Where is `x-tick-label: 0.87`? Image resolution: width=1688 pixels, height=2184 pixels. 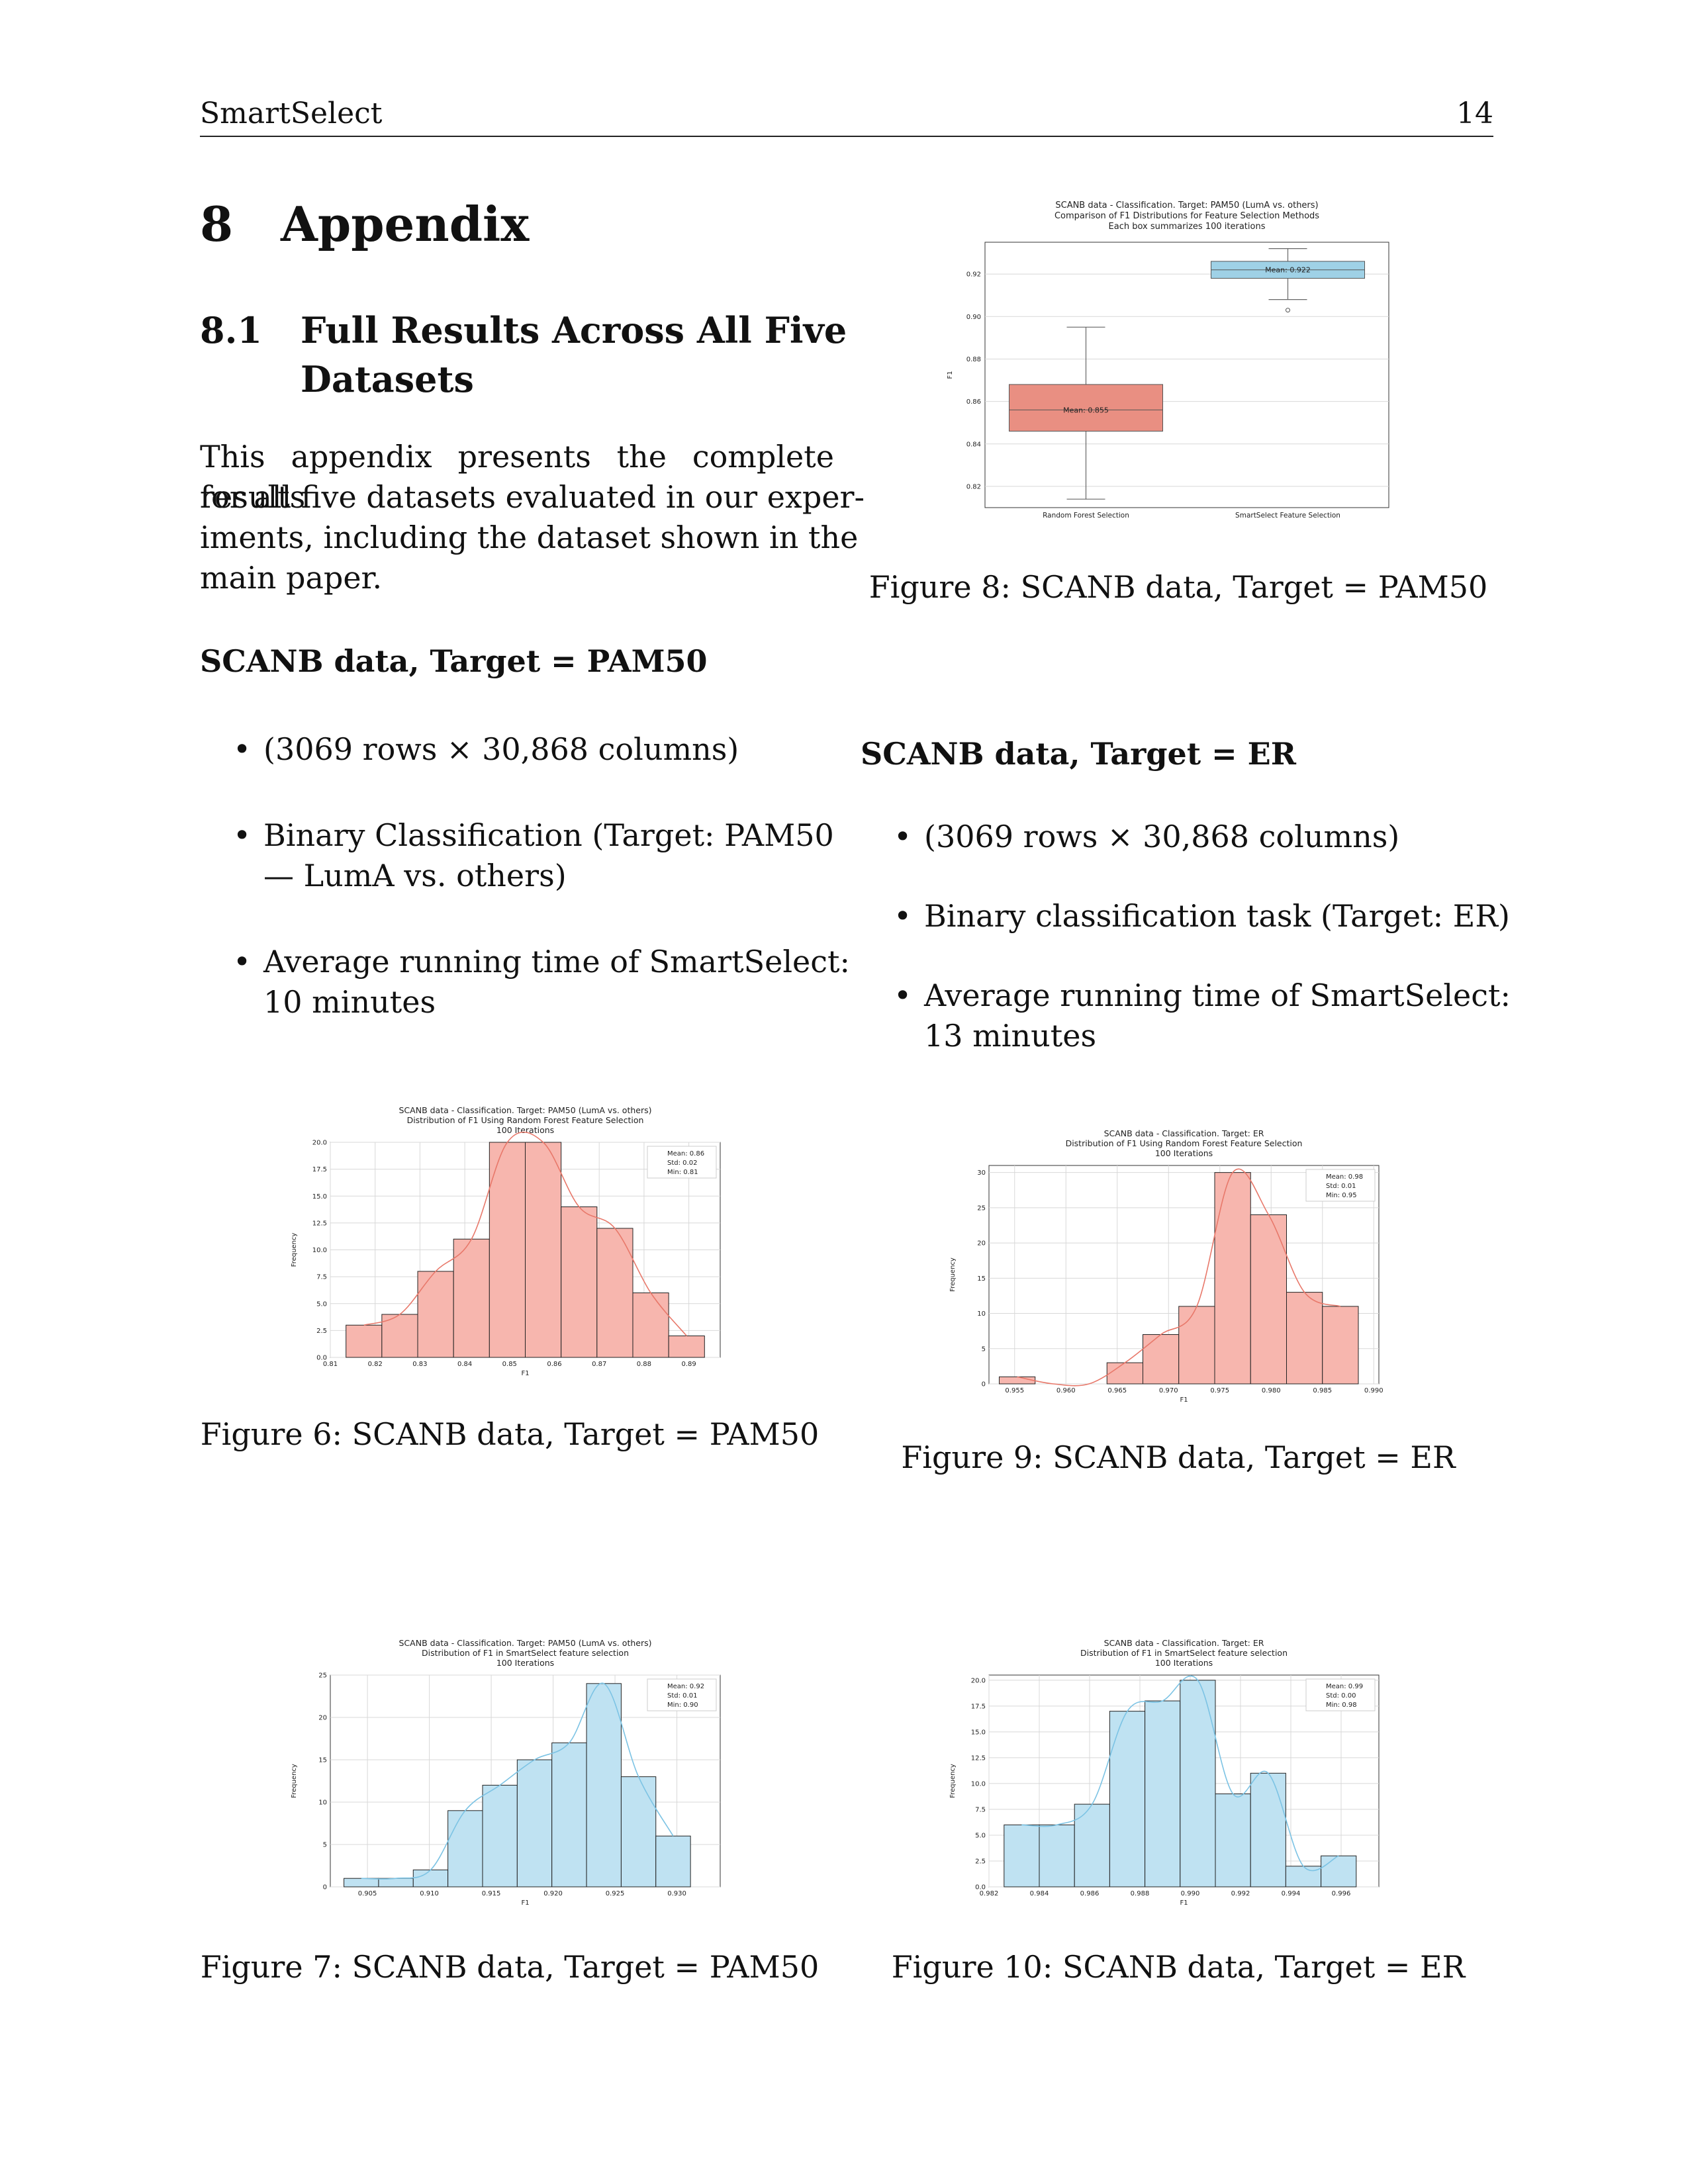 x-tick-label: 0.87 is located at coordinates (599, 1365).